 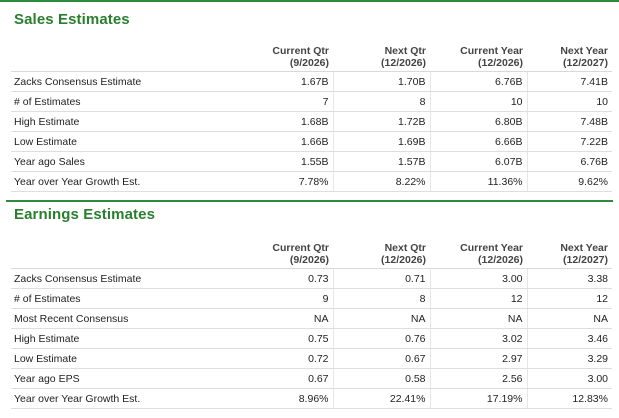 What do you see at coordinates (127, 55) in the screenshot?
I see `sales-header-blank` at bounding box center [127, 55].